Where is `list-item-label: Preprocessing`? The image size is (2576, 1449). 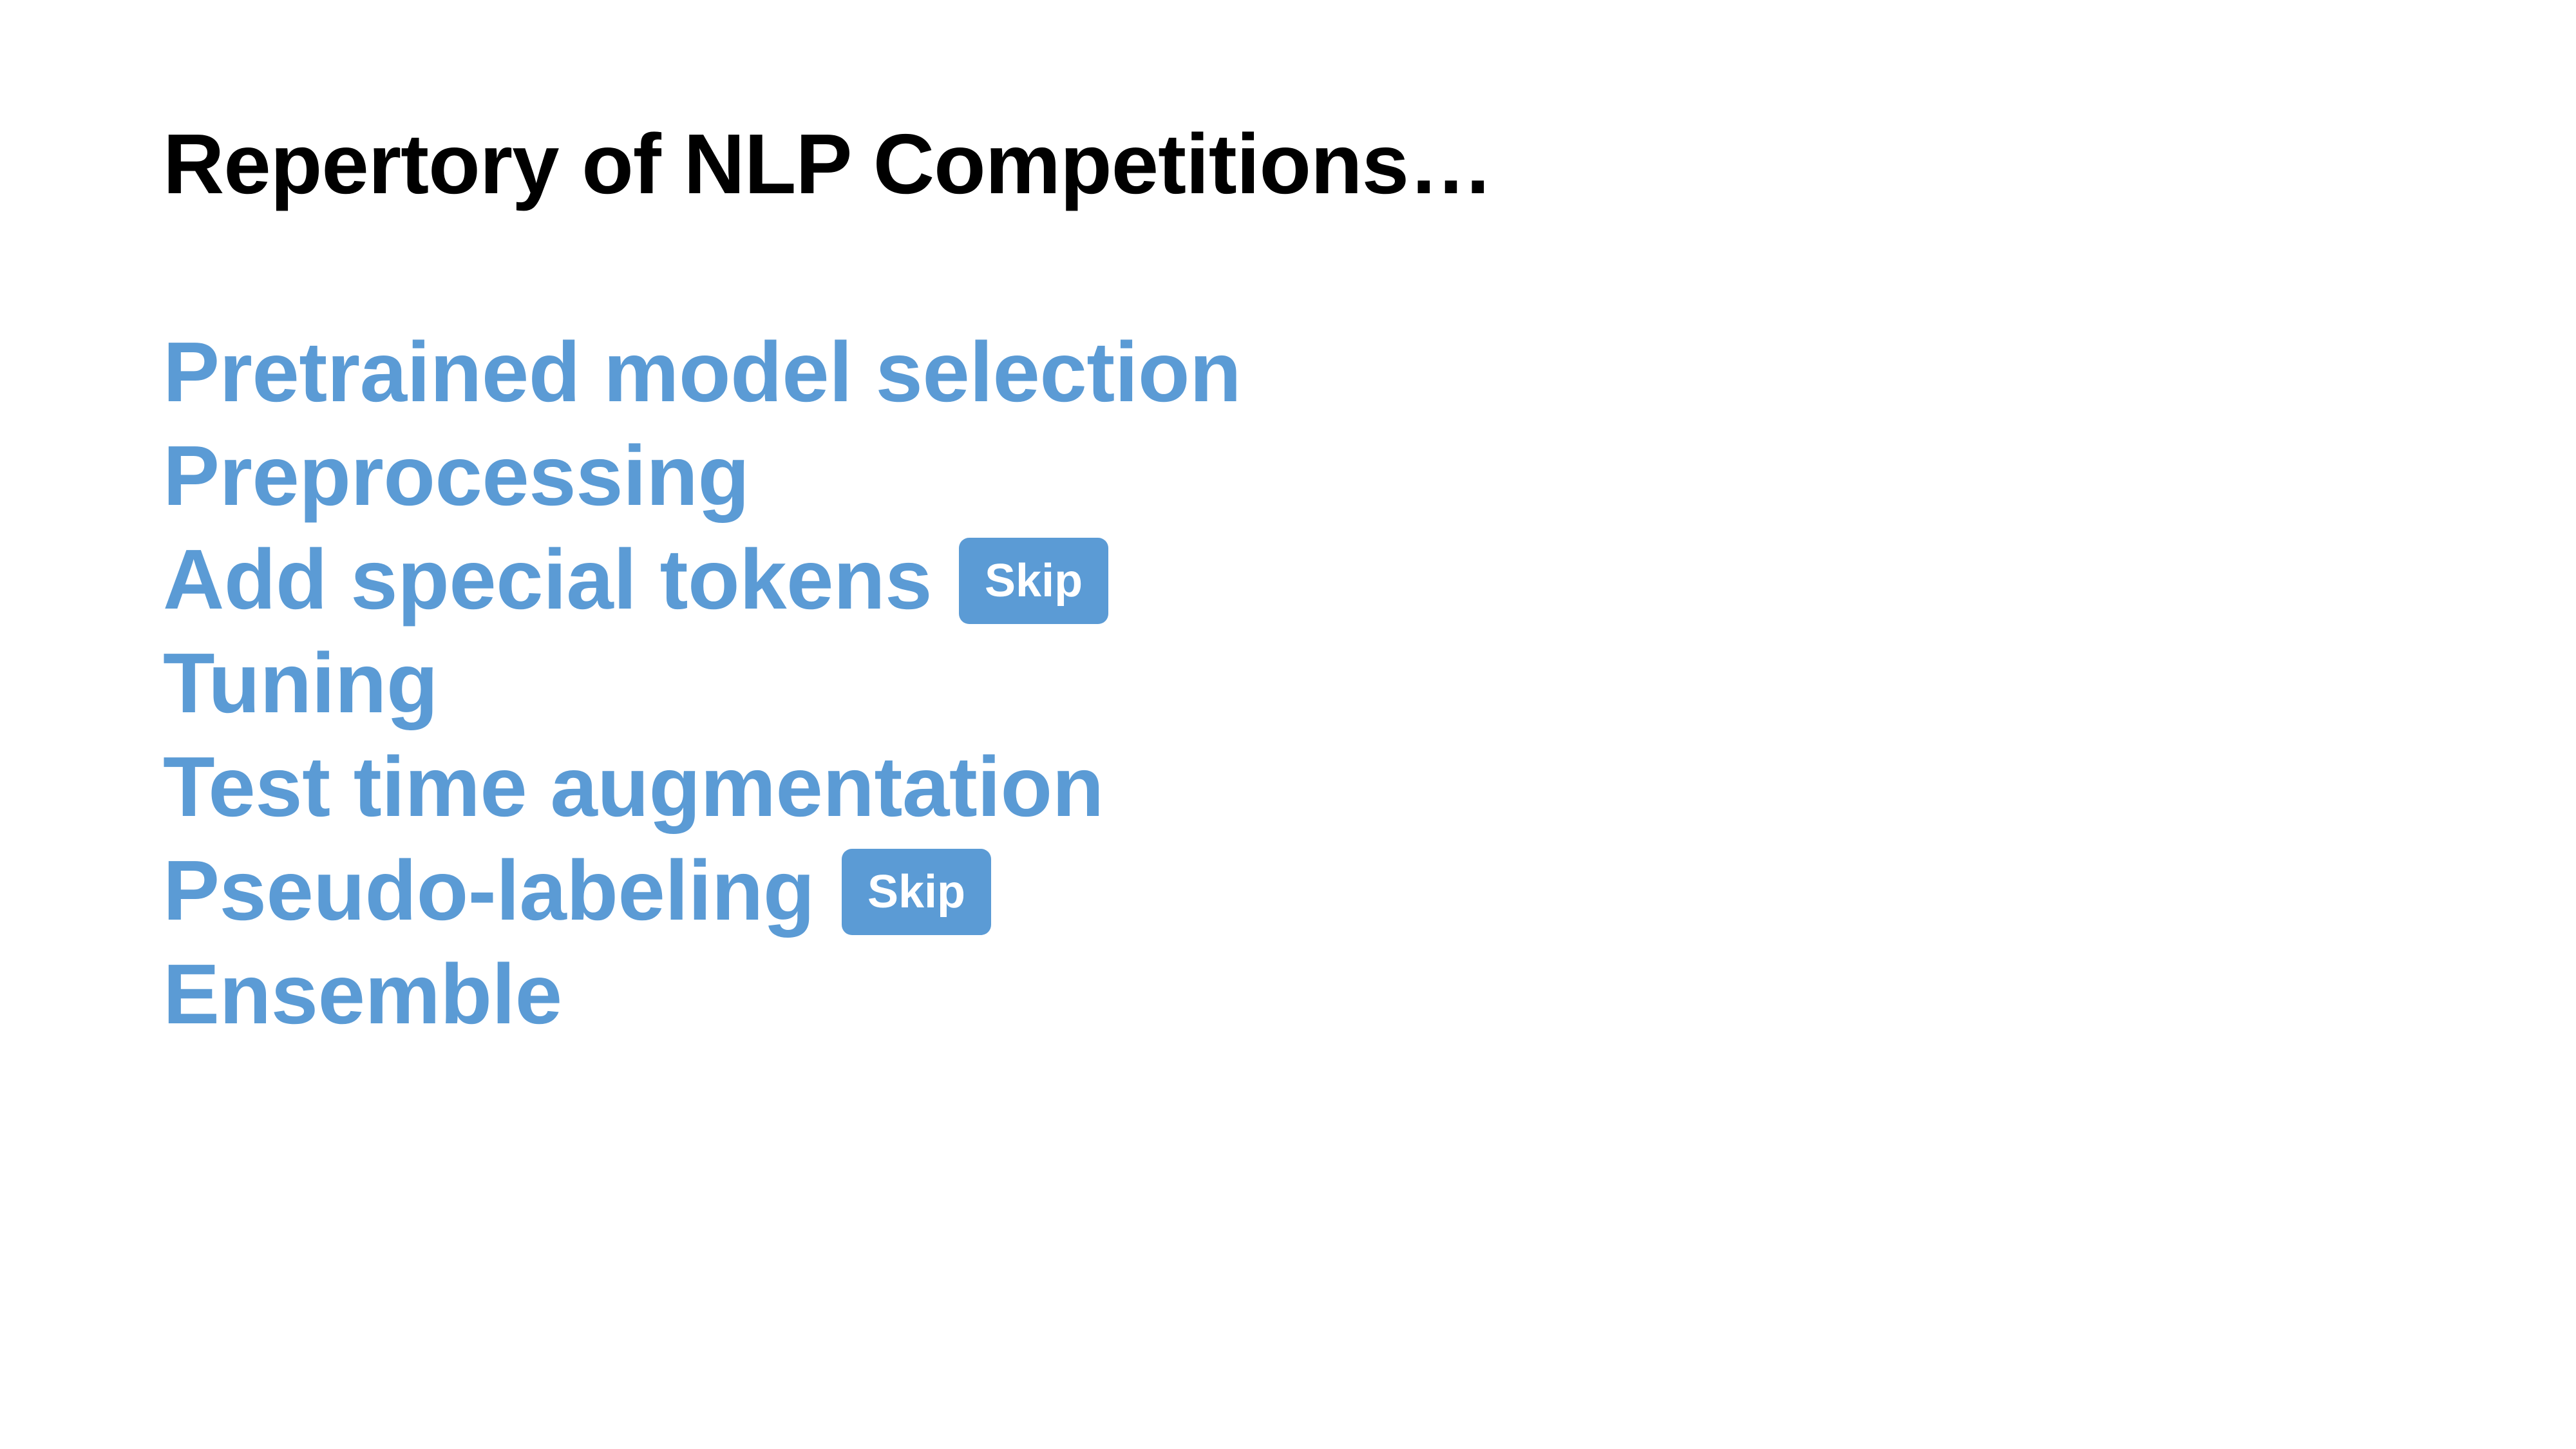 list-item-label: Preprocessing is located at coordinates (457, 476).